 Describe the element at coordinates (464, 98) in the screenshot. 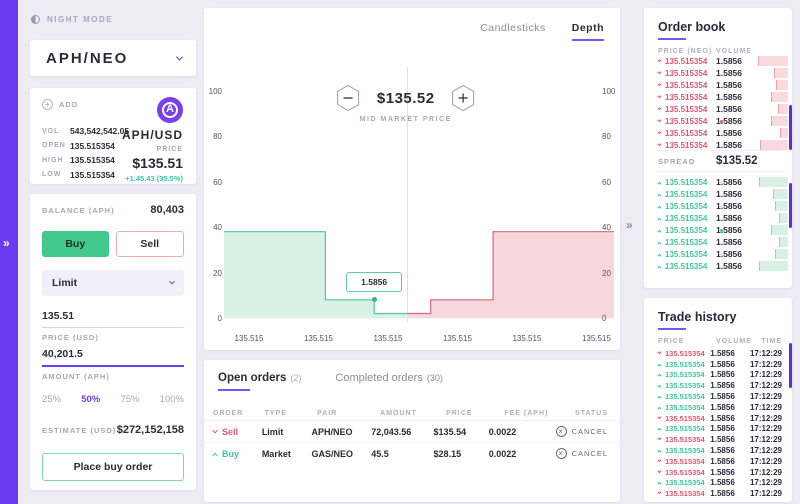

I see `increase-price-button` at that location.